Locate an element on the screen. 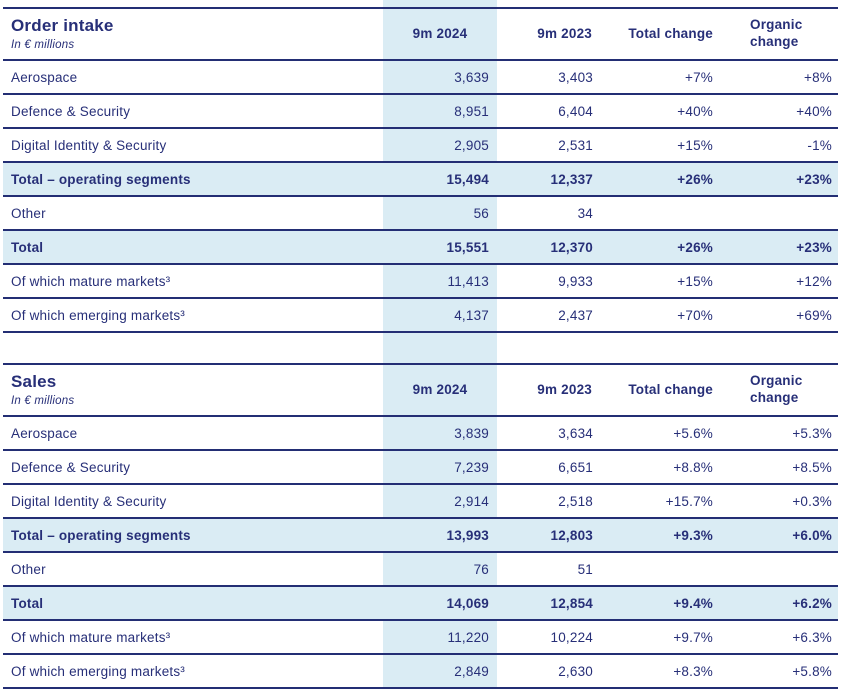 The height and width of the screenshot is (691, 843). value-total-change: +8.3% is located at coordinates (693, 671).